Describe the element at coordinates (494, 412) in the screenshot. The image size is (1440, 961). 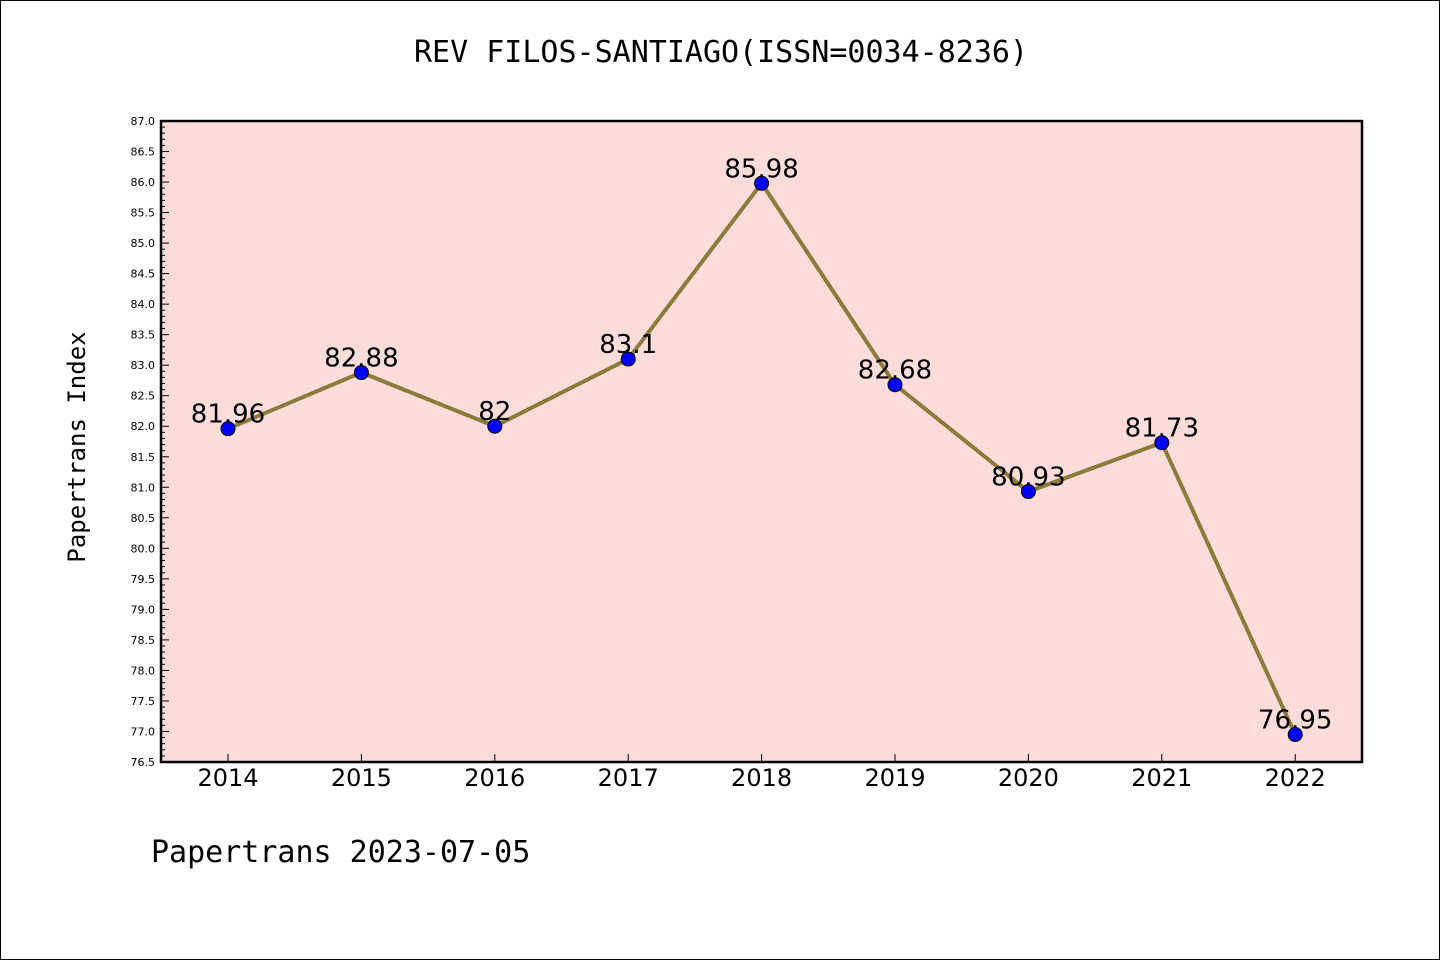
I see `data-label: 82` at that location.